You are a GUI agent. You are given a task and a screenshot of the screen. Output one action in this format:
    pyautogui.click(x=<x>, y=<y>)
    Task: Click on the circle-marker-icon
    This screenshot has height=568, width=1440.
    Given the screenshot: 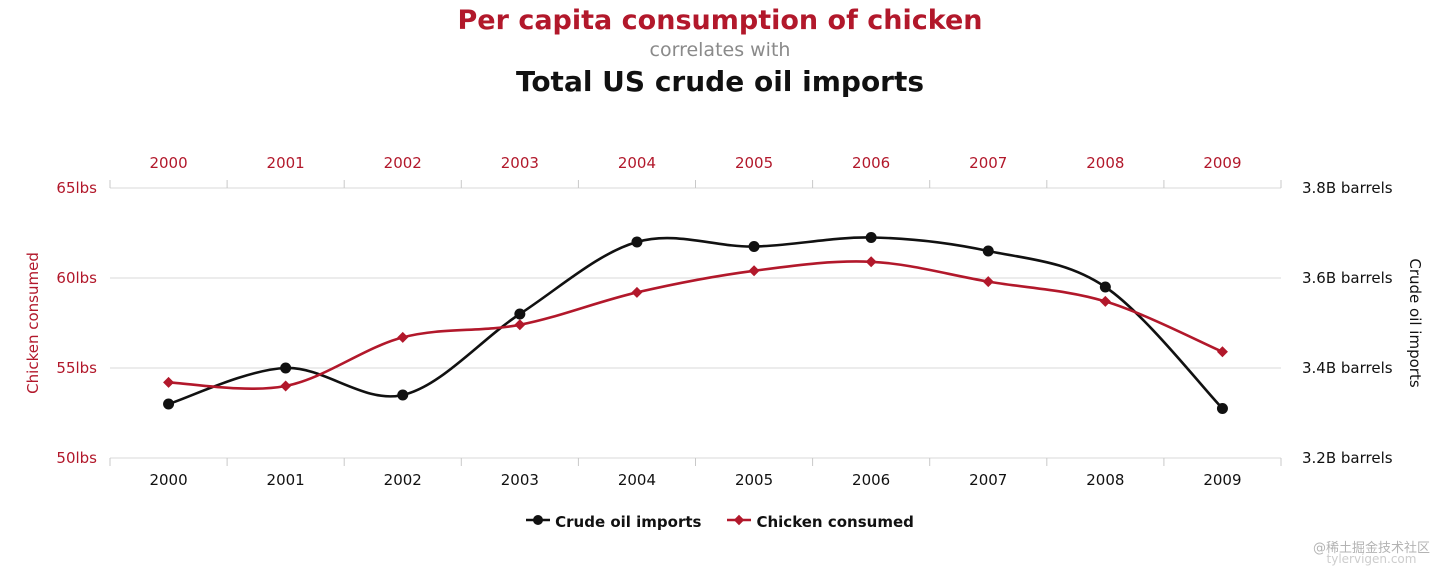 What is the action you would take?
    pyautogui.click(x=538, y=521)
    